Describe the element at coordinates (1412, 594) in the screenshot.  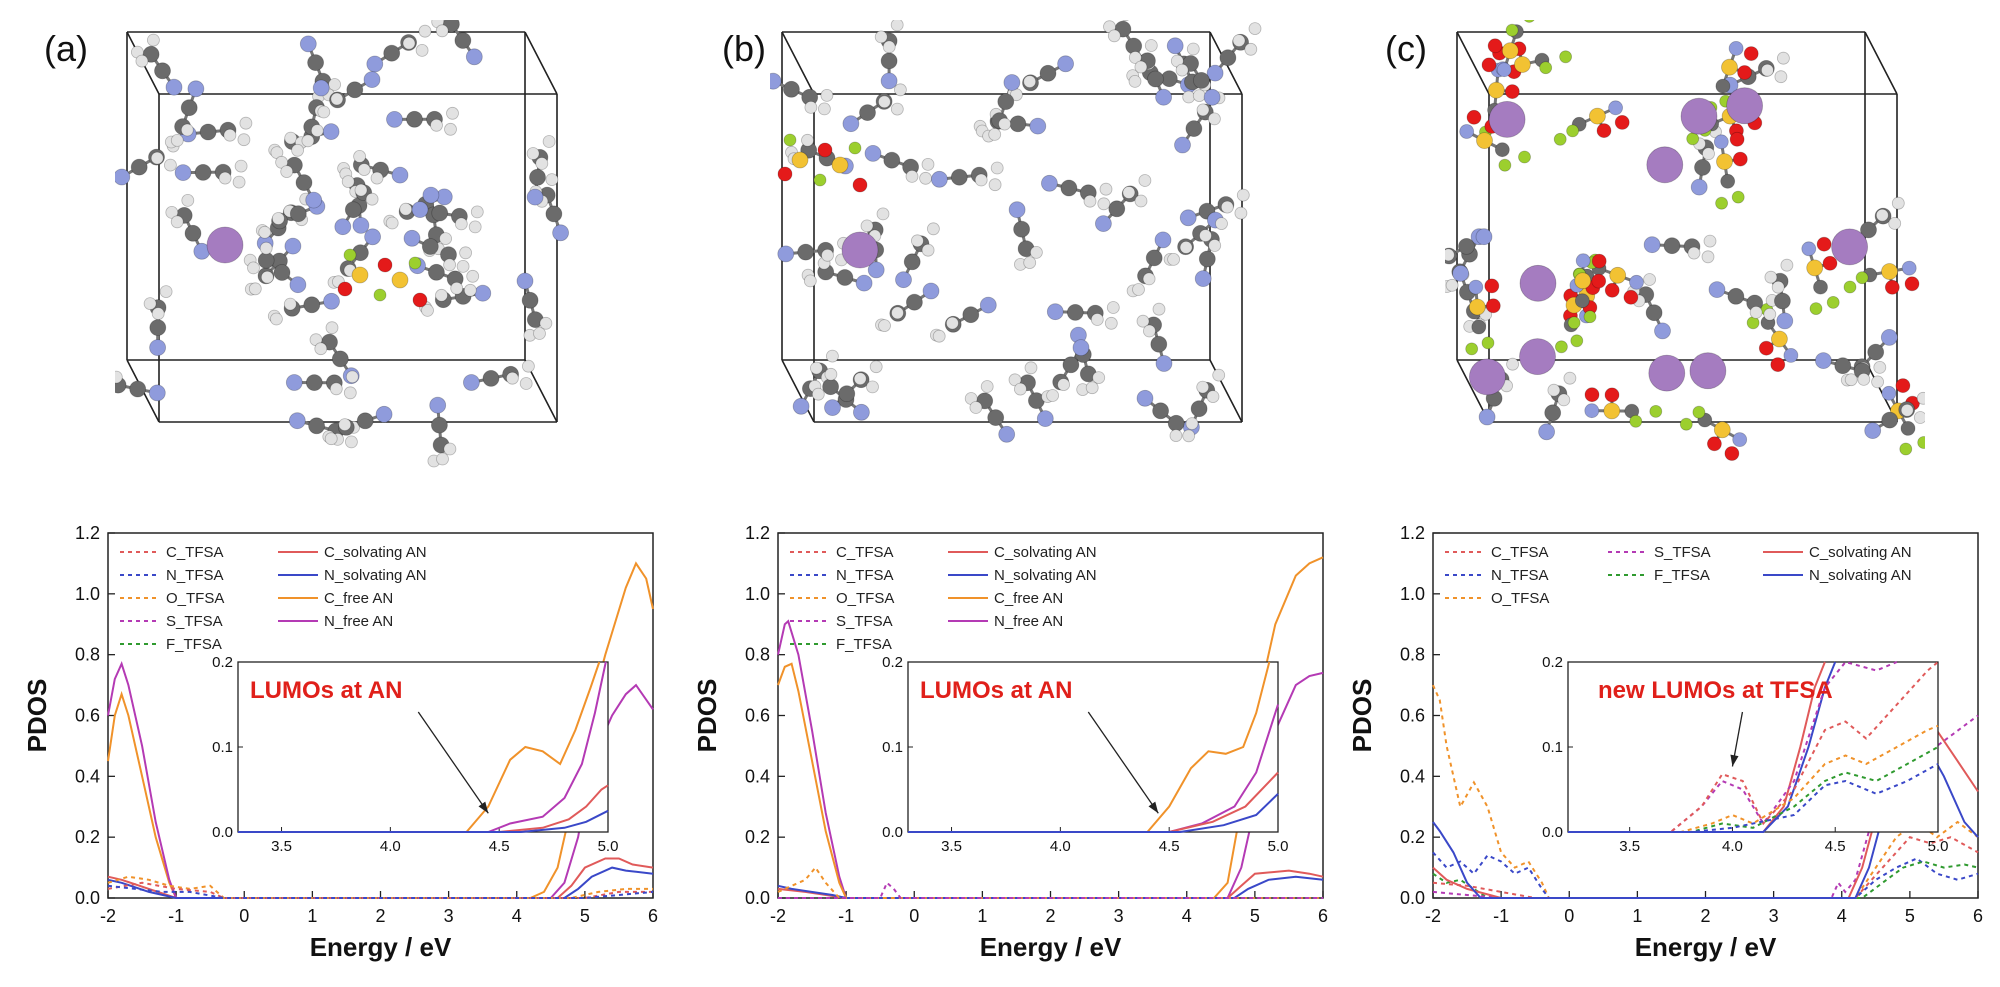
I see `y-tick-label: 1.0` at that location.